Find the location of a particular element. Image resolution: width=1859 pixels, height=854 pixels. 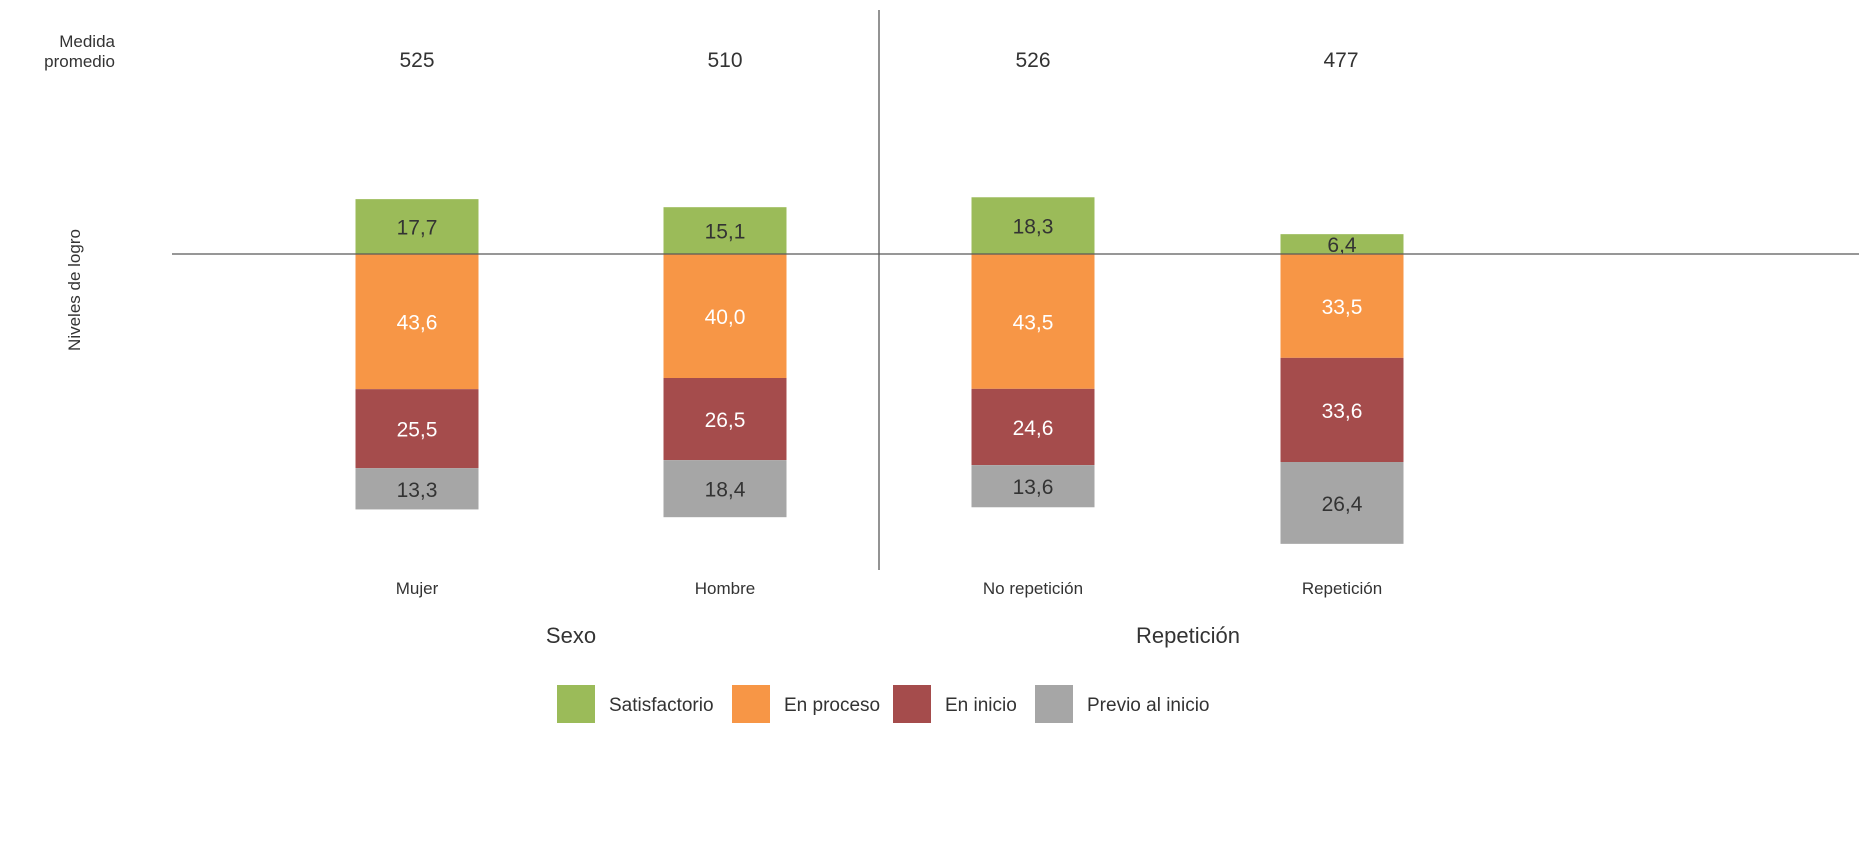

value-label-repeticion-previo-al-inicio: 26,4 is located at coordinates (1342, 504).